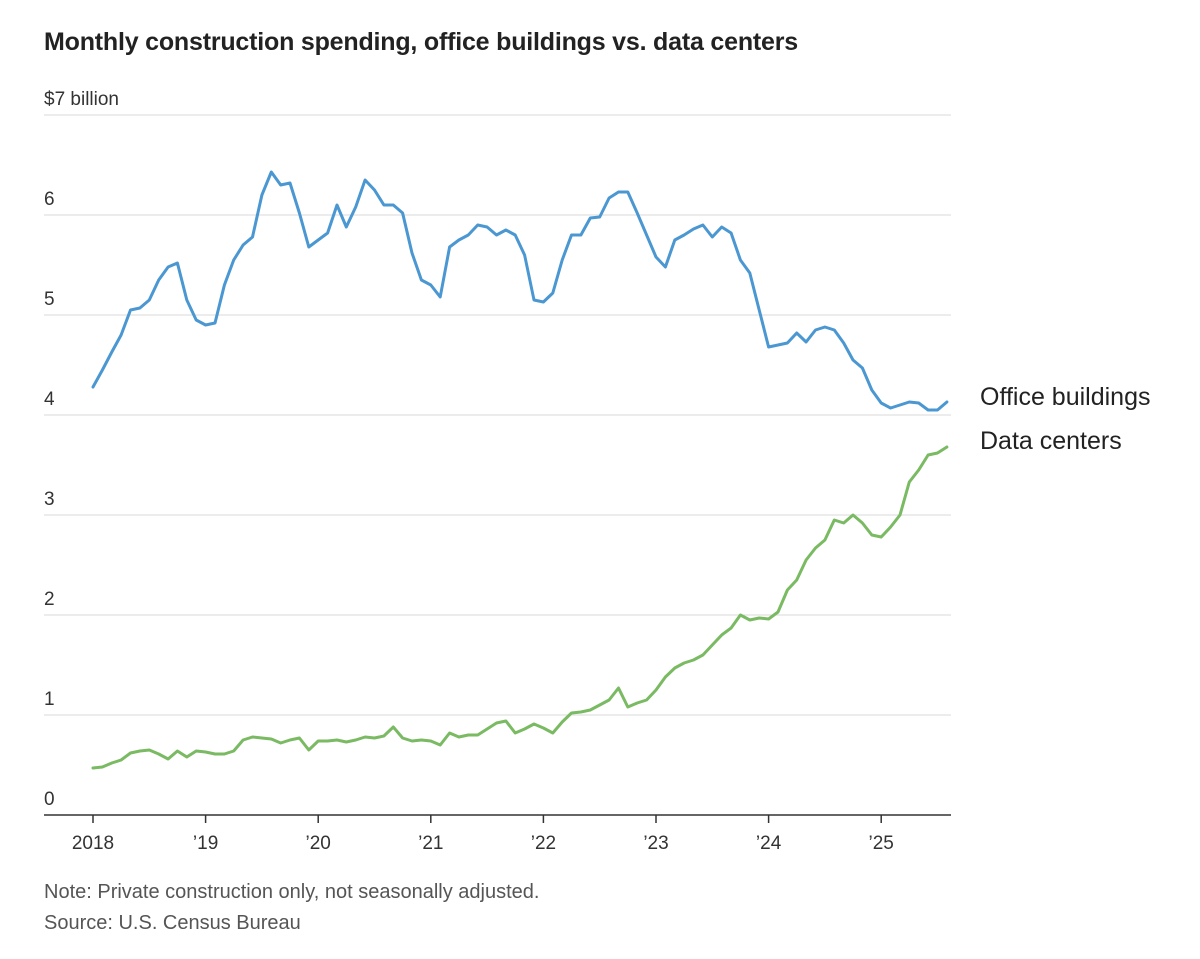 The height and width of the screenshot is (959, 1200). Describe the element at coordinates (655, 843) in the screenshot. I see `x-tick-label-2023: ’23` at that location.